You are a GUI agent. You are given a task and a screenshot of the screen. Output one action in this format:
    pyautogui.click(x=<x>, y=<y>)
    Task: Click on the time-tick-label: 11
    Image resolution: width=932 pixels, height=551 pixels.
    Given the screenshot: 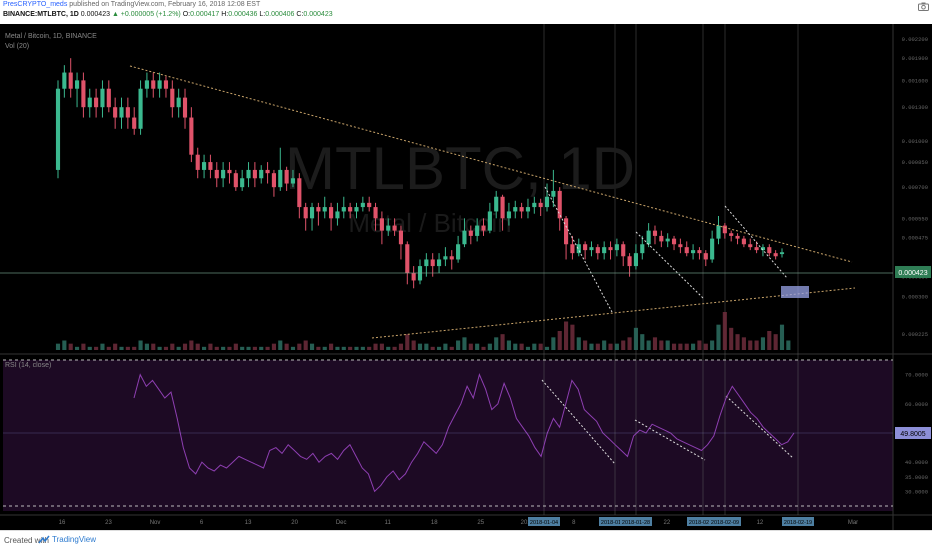 What is the action you would take?
    pyautogui.click(x=388, y=523)
    